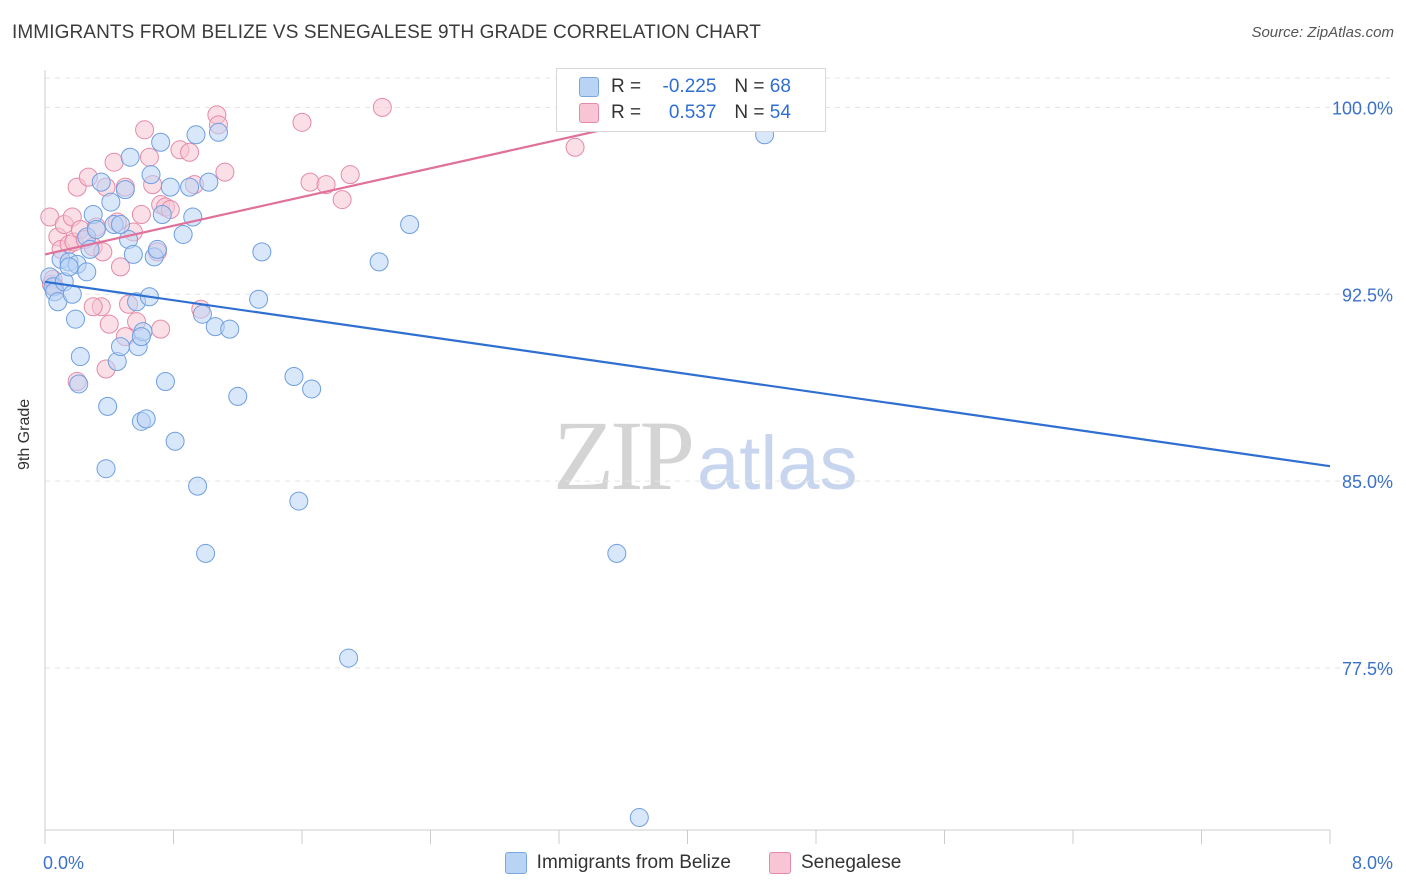 The width and height of the screenshot is (1406, 892). I want to click on y-tick-label: 85.0%, so click(1367, 482).